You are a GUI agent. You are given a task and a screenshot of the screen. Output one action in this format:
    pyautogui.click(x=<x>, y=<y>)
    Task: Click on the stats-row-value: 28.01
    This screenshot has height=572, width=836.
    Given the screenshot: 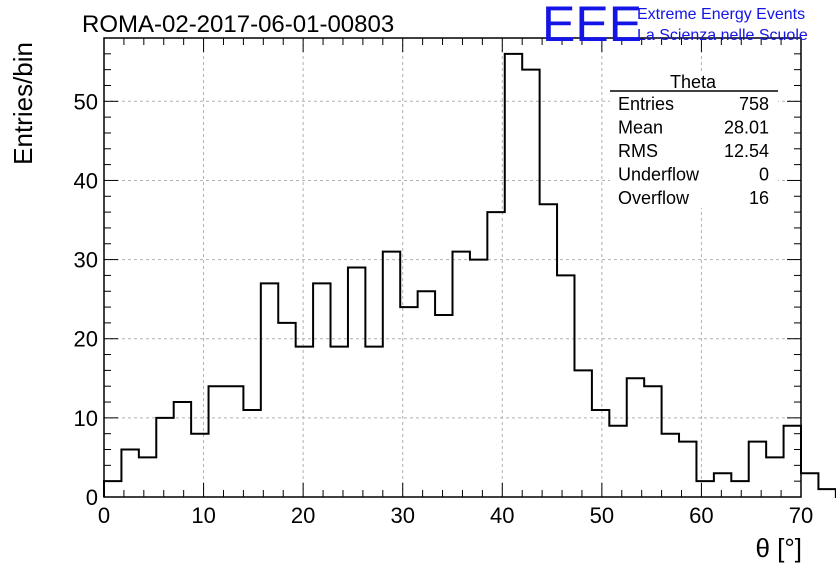 What is the action you would take?
    pyautogui.click(x=746, y=128)
    